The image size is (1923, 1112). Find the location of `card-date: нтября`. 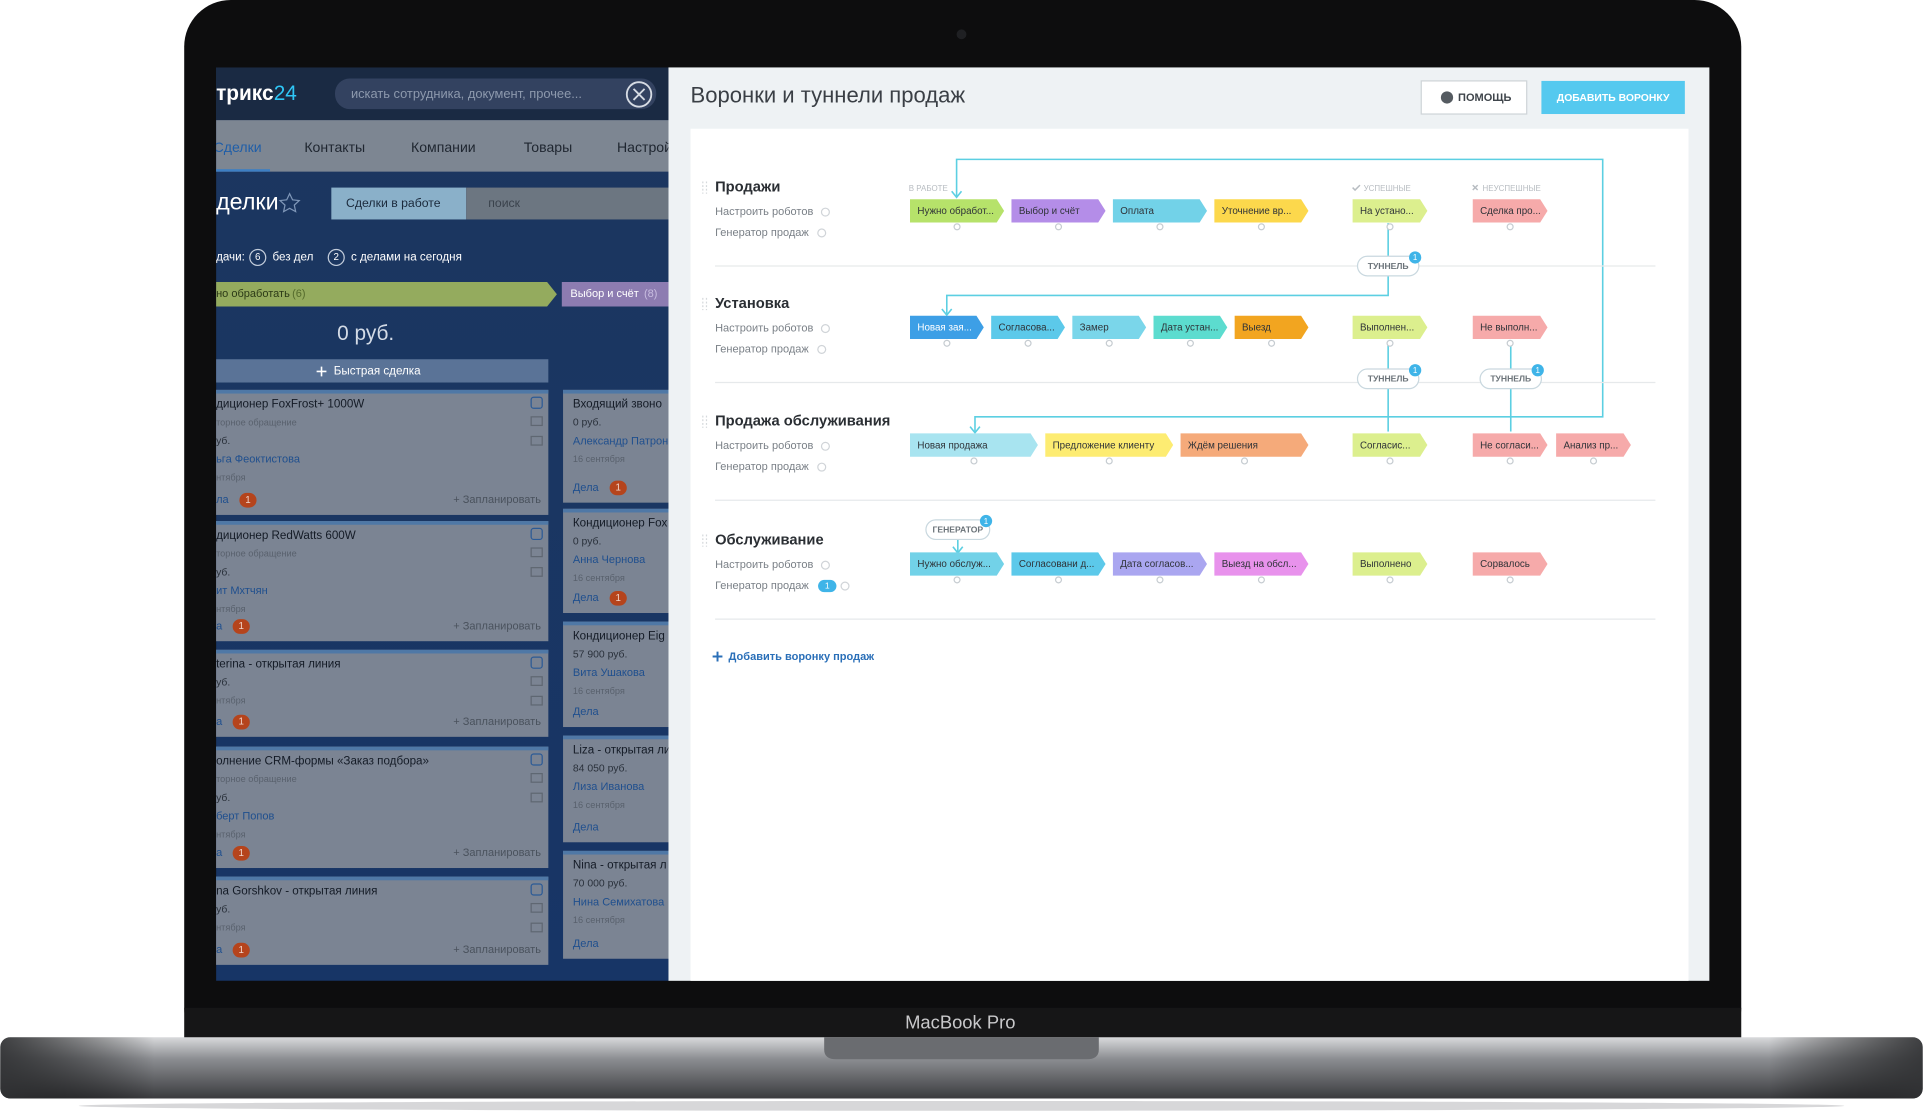

card-date: нтября is located at coordinates (231, 701).